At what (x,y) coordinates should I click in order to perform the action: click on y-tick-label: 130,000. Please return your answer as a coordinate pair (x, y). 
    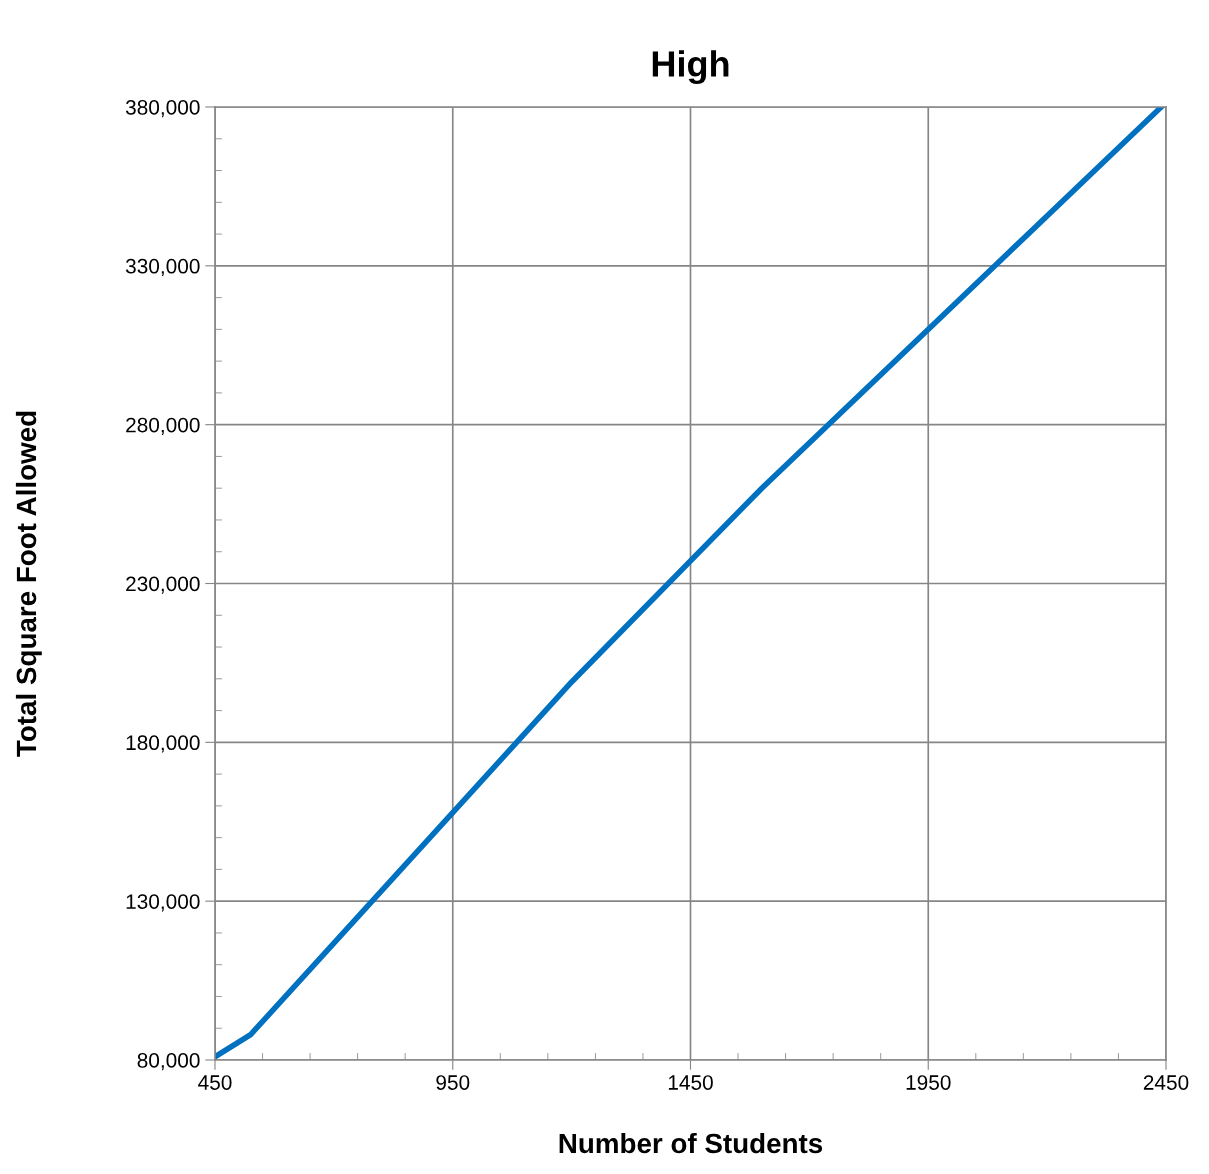
    Looking at the image, I should click on (163, 903).